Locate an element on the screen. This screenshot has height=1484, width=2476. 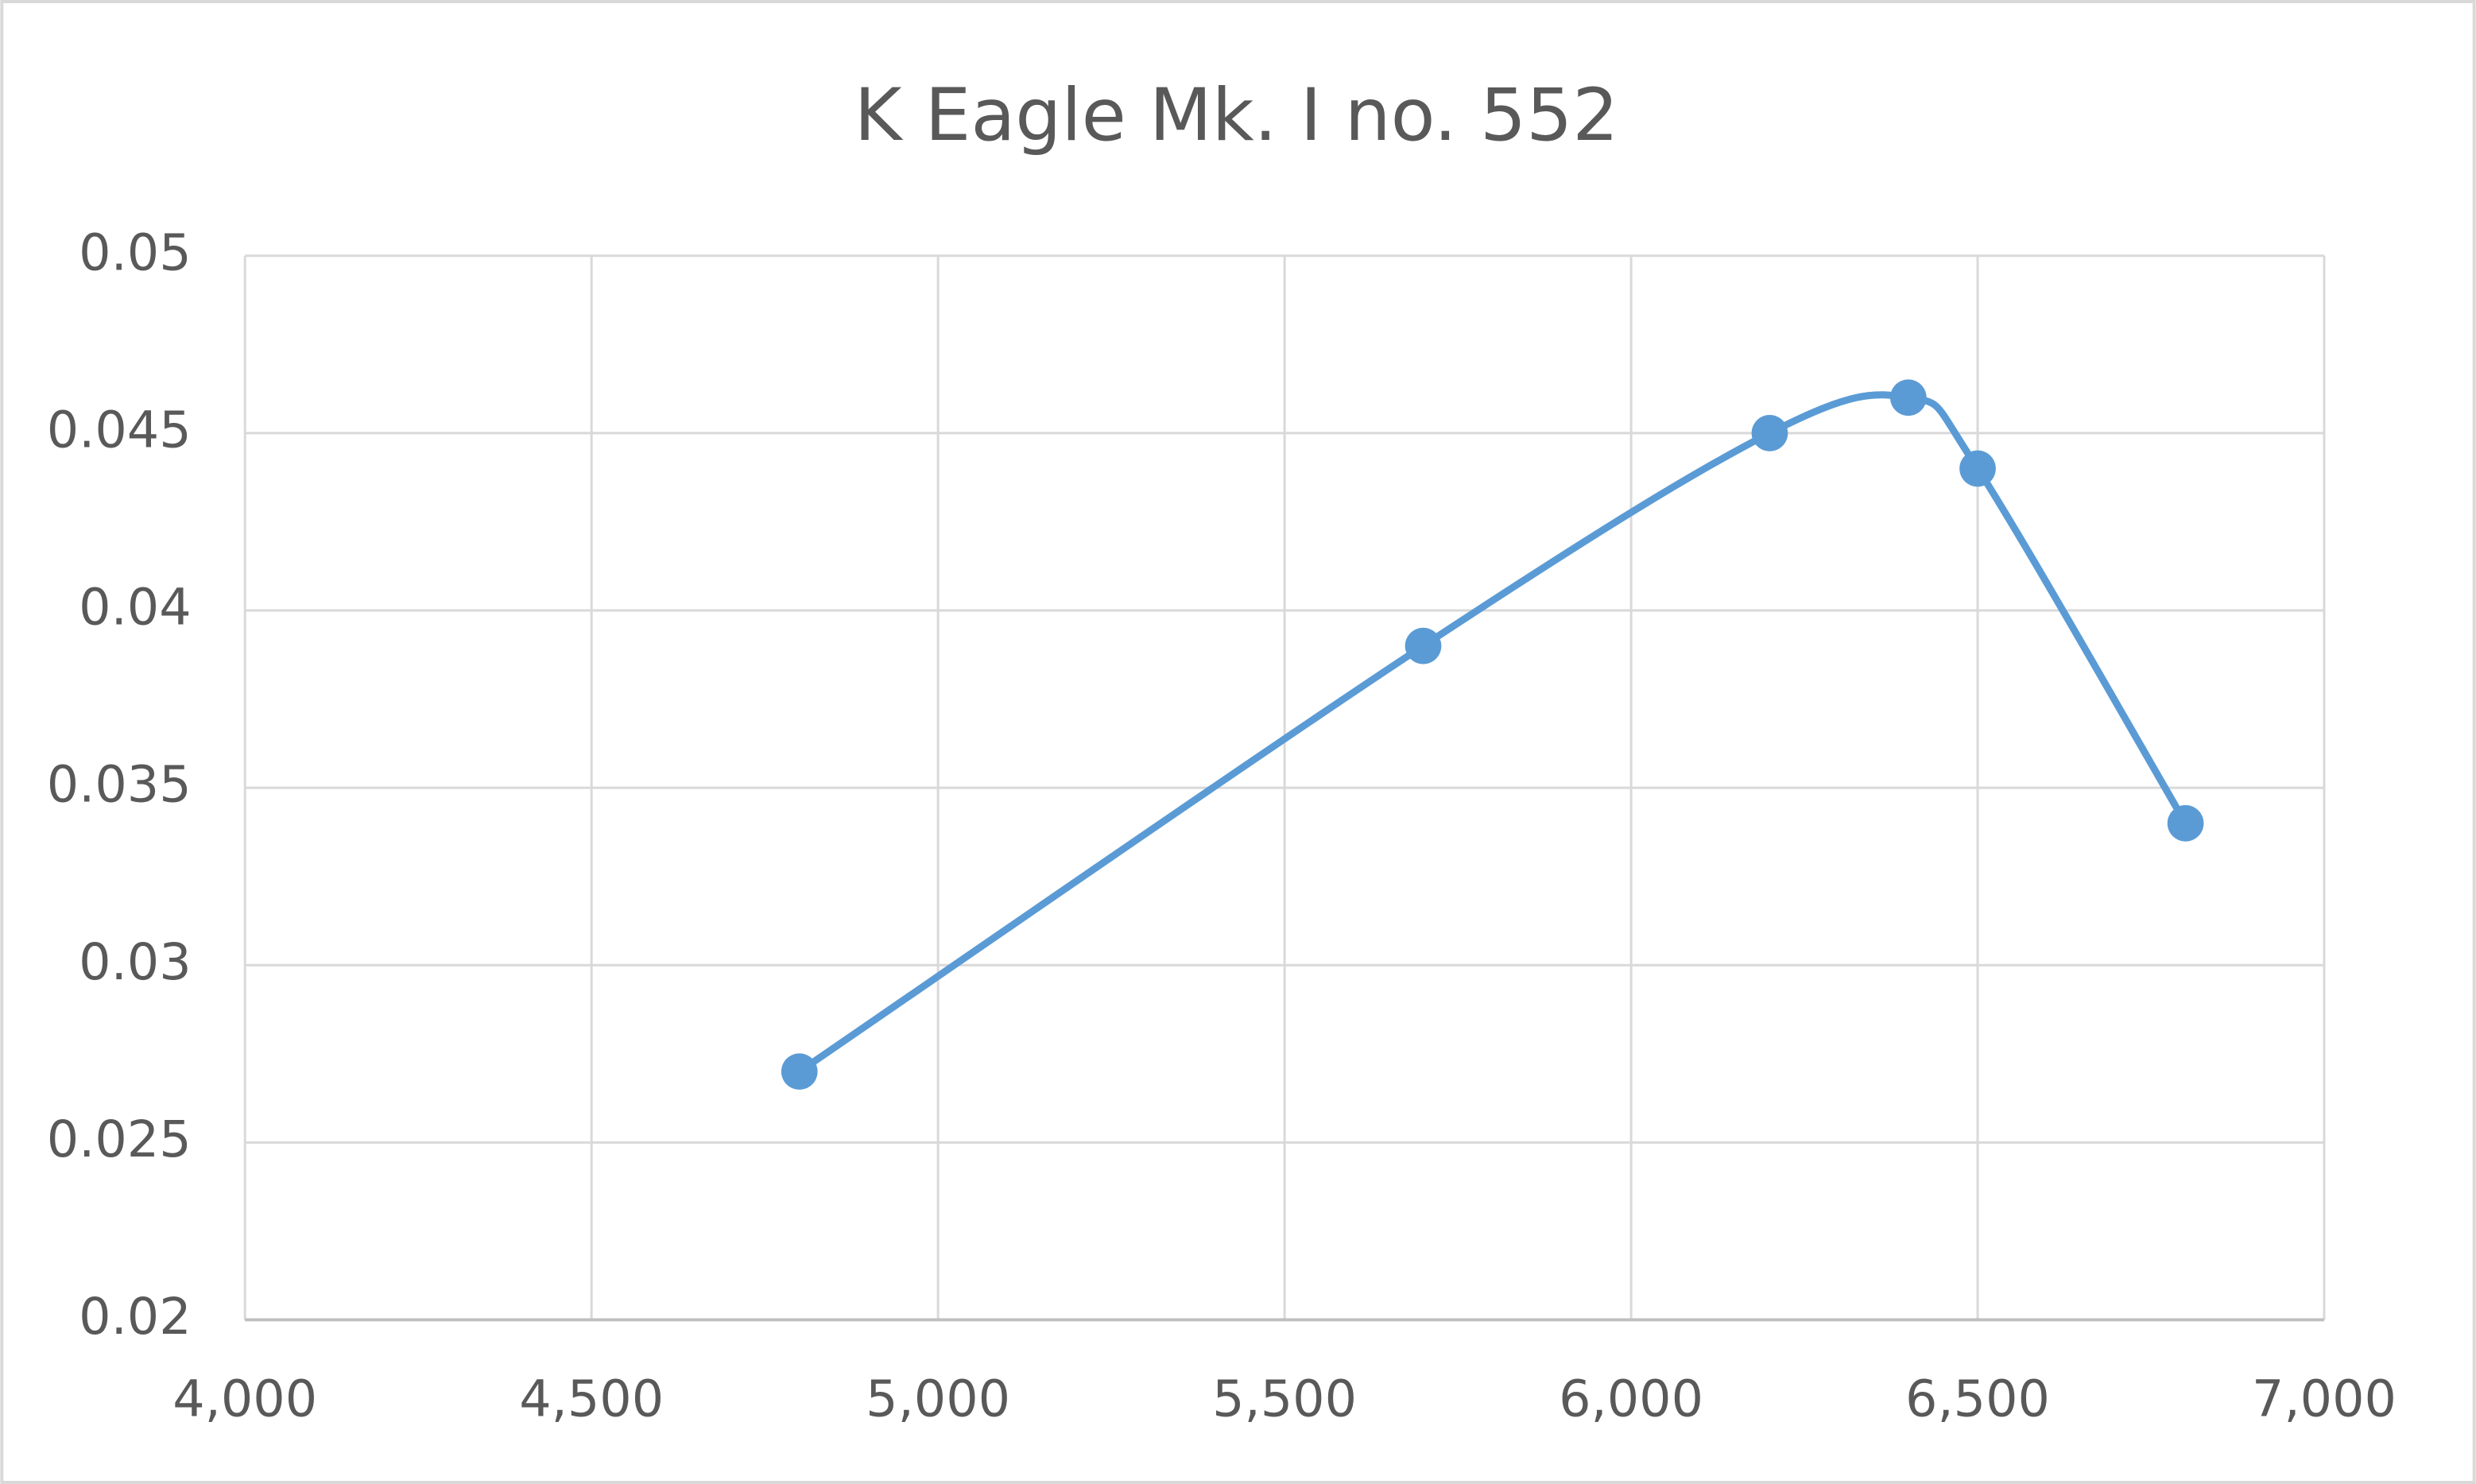
x-tick-label: 4,000 is located at coordinates (244, 1398).